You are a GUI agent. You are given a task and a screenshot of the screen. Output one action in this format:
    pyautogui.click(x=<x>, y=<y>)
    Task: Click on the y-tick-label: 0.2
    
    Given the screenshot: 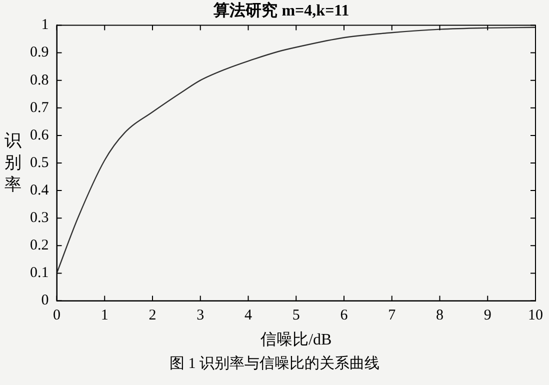 What is the action you would take?
    pyautogui.click(x=39, y=246)
    